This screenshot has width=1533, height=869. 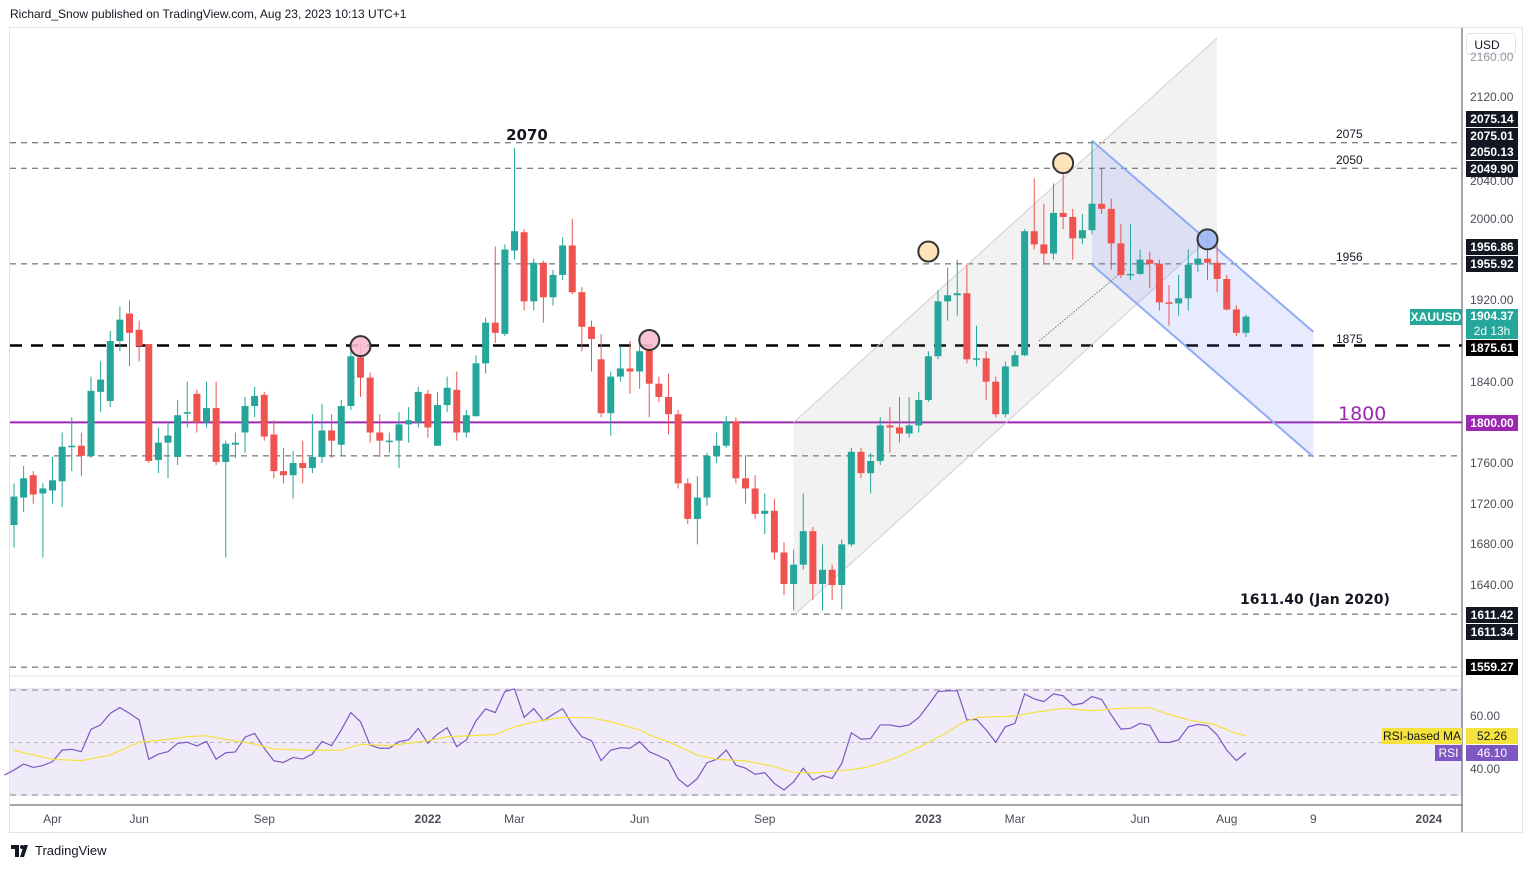 I want to click on rsi-ma-value: 52.26, so click(x=1492, y=736).